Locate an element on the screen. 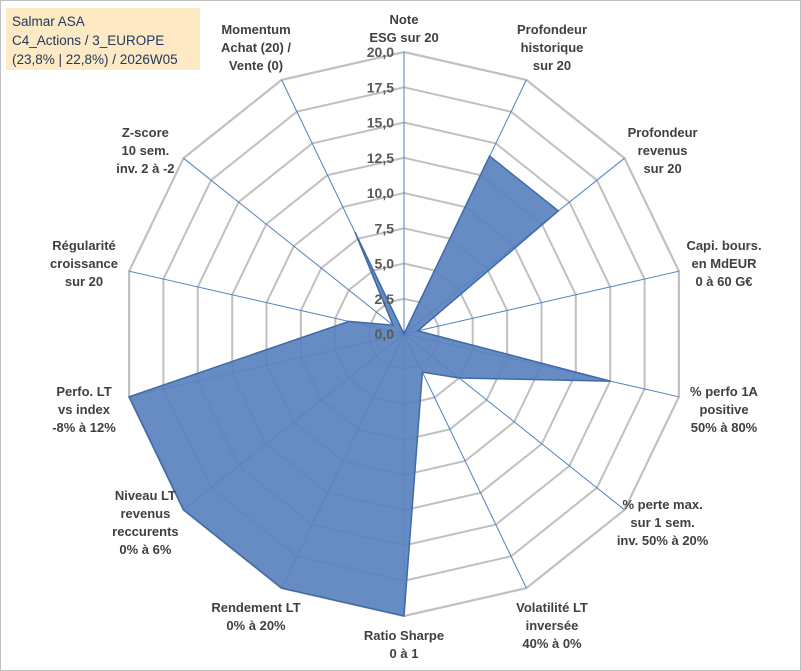  info-company: Salmar ASA is located at coordinates (48, 21).